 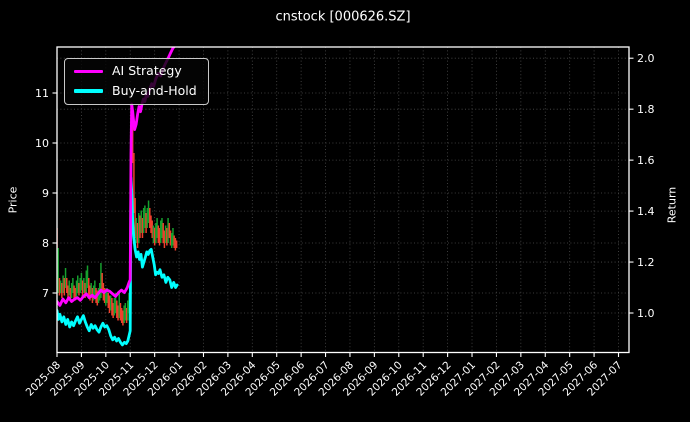 What do you see at coordinates (646, 313) in the screenshot?
I see `right-tick-label: 1.0` at bounding box center [646, 313].